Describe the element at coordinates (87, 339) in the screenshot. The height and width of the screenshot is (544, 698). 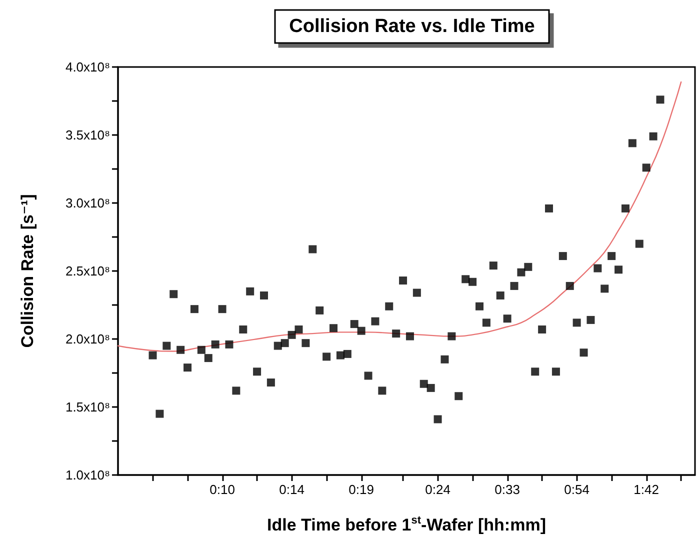
I see `y-tick-label: 2.0x10⁸` at that location.